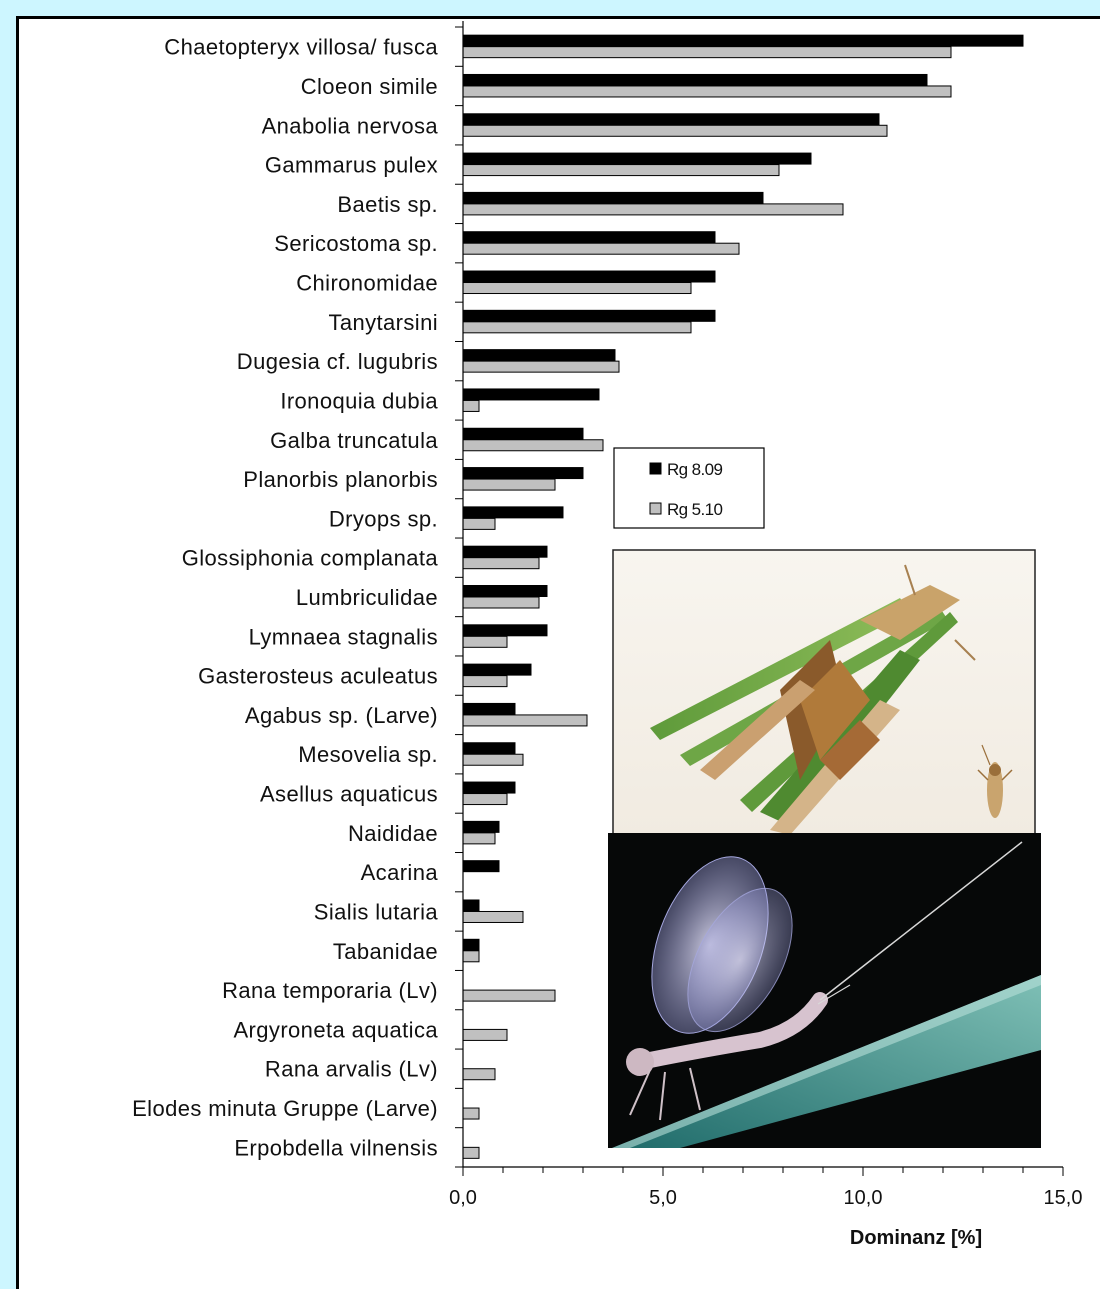  Describe the element at coordinates (577, 288) in the screenshot. I see `bar-rg-5-10-chironomidae` at that location.